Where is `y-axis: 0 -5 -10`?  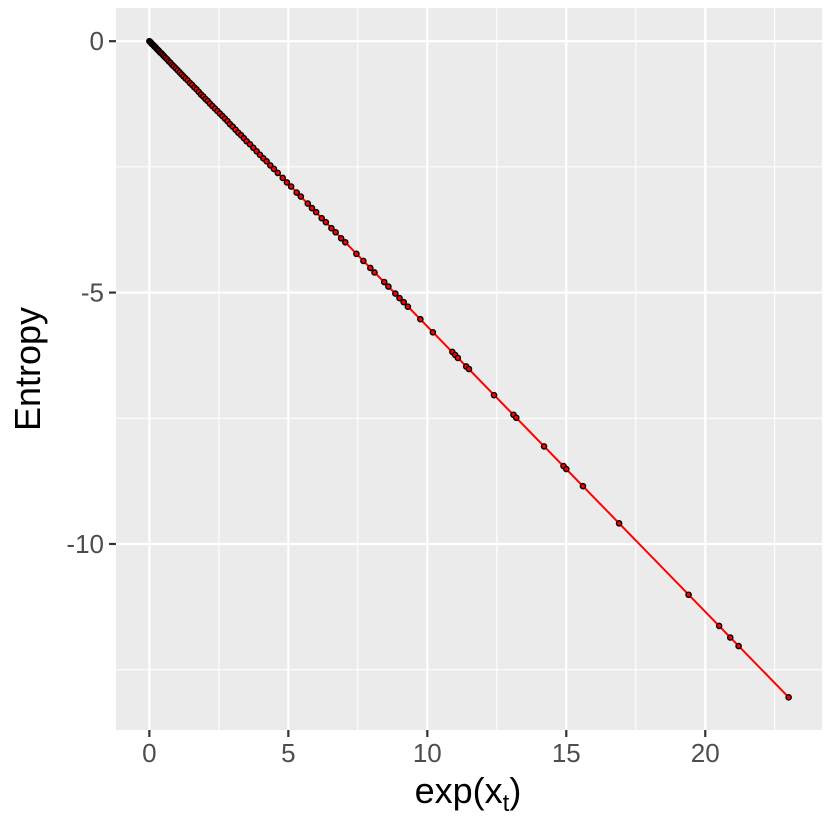
y-axis: 0 -5 -10 is located at coordinates (91, 292).